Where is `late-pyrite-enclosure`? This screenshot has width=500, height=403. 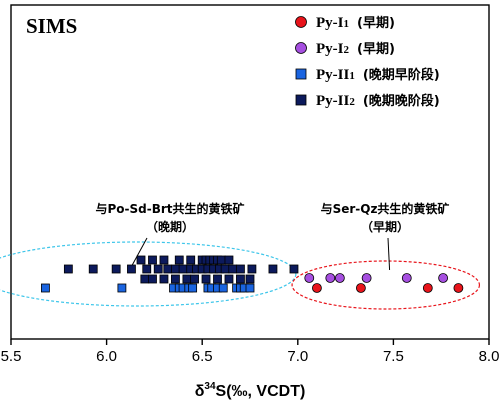 late-pyrite-enclosure is located at coordinates (148, 274).